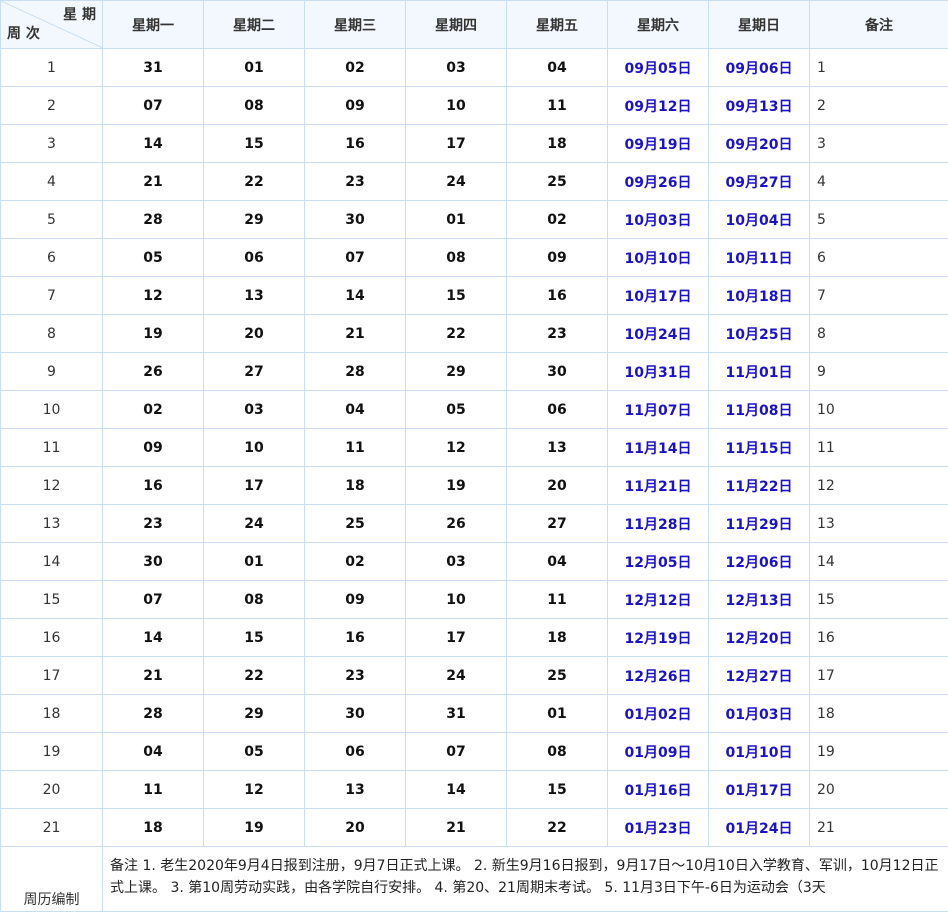 The image size is (948, 912). I want to click on thursday-cell: 26, so click(456, 524).